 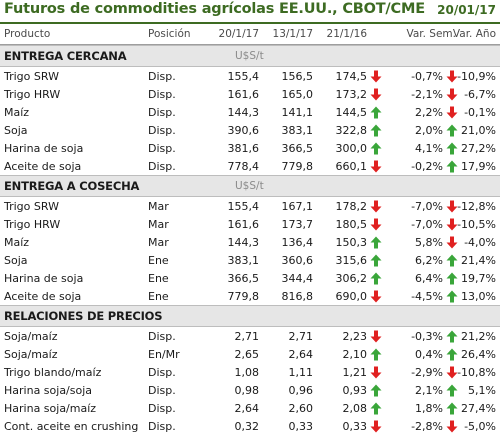 I want to click on cell-value-date-1: 383,1, so click(x=243, y=260).